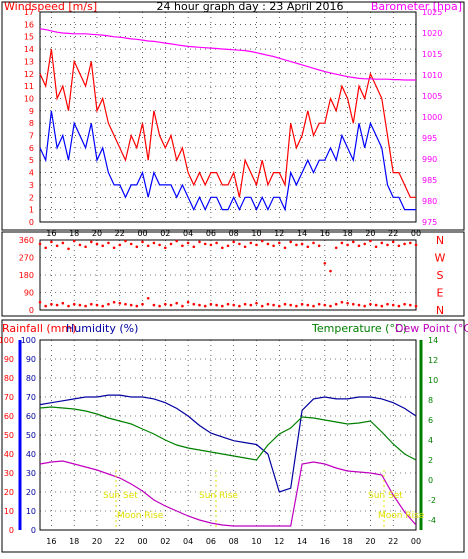  I want to click on windspeed-tick: 16, so click(29, 24).